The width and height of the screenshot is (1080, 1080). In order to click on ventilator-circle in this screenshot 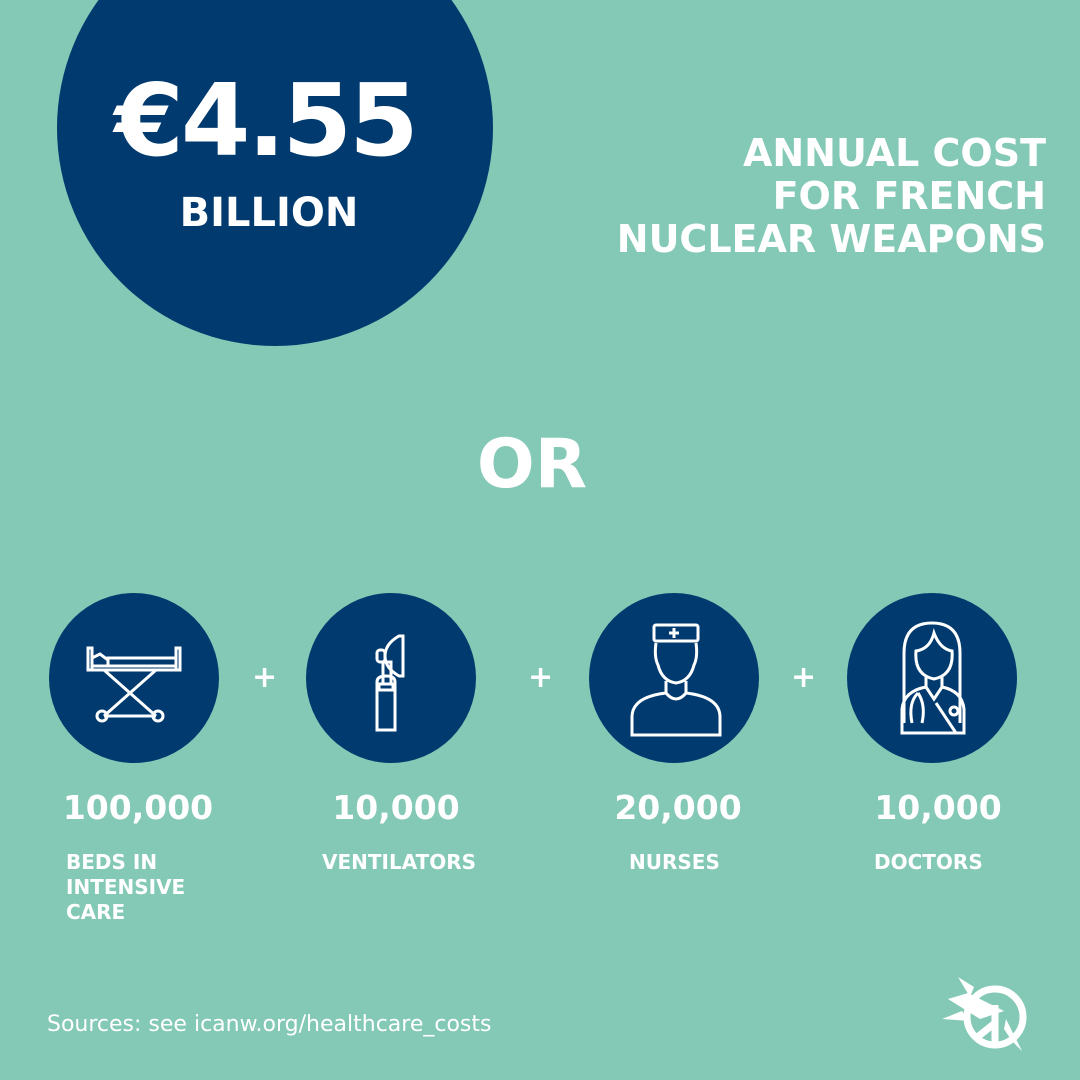, I will do `click(391, 678)`.